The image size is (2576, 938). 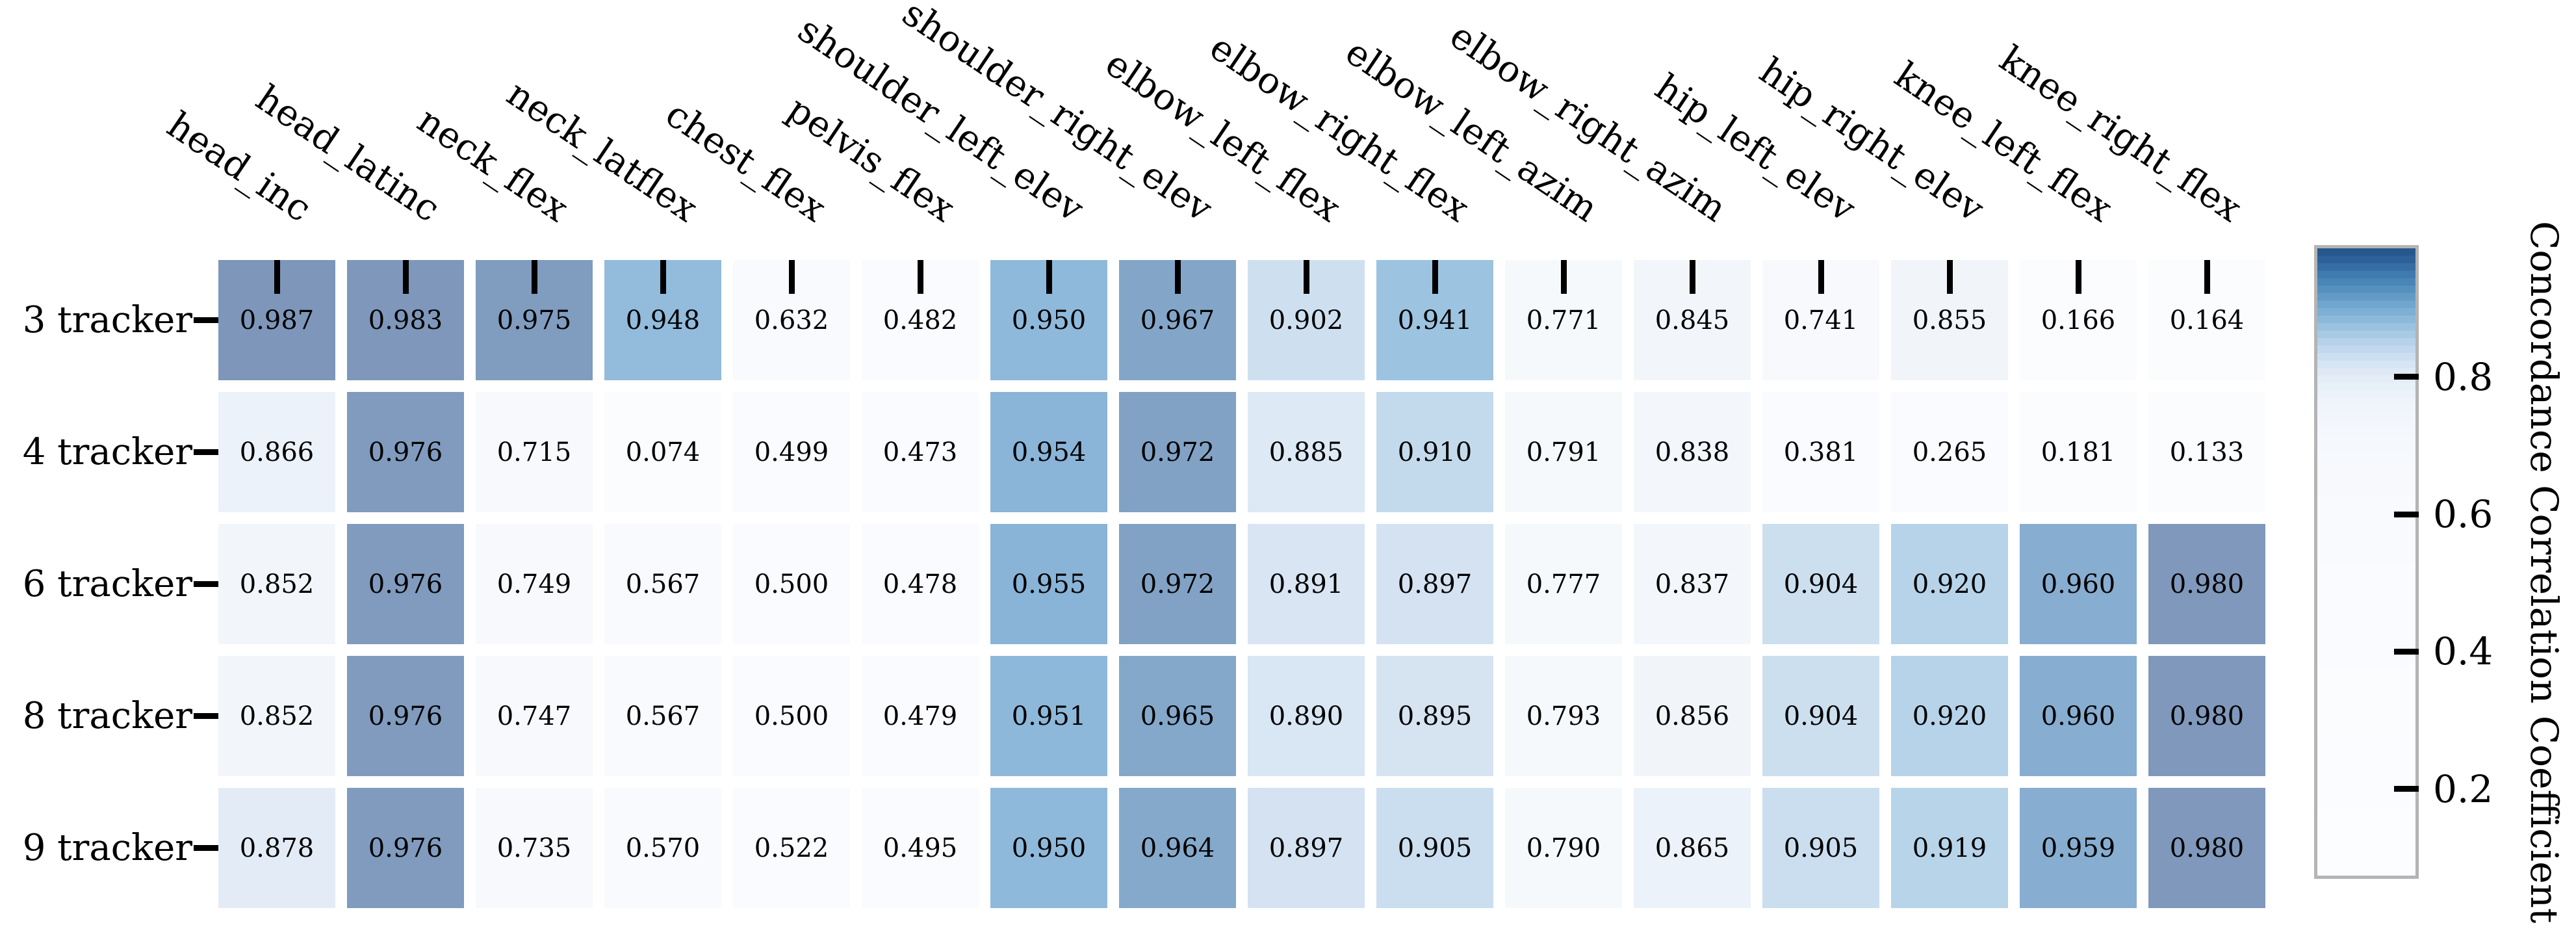 I want to click on colorbar-tick-label: 0.6, so click(x=2463, y=514).